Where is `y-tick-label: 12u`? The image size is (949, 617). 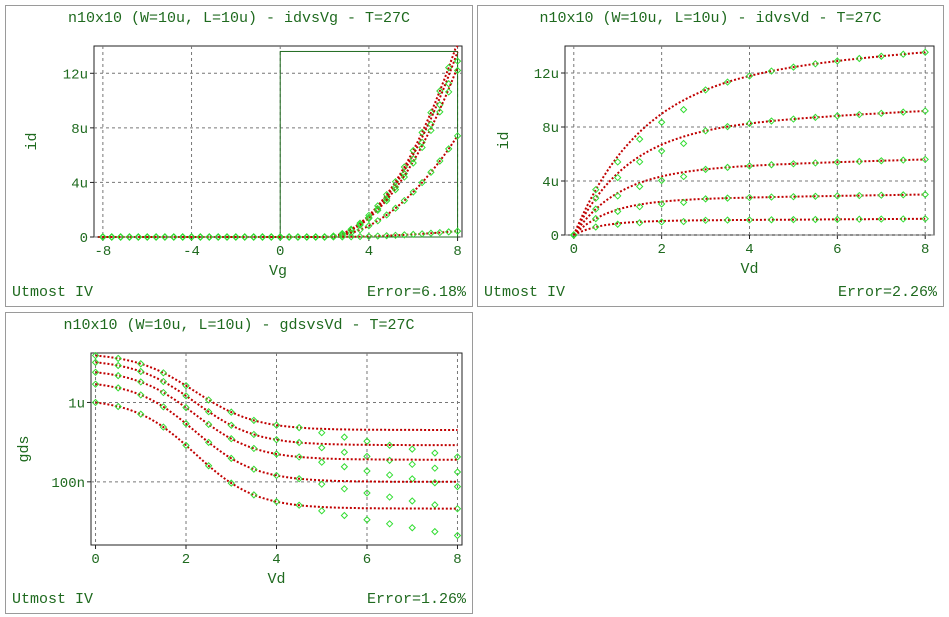 y-tick-label: 12u is located at coordinates (546, 75).